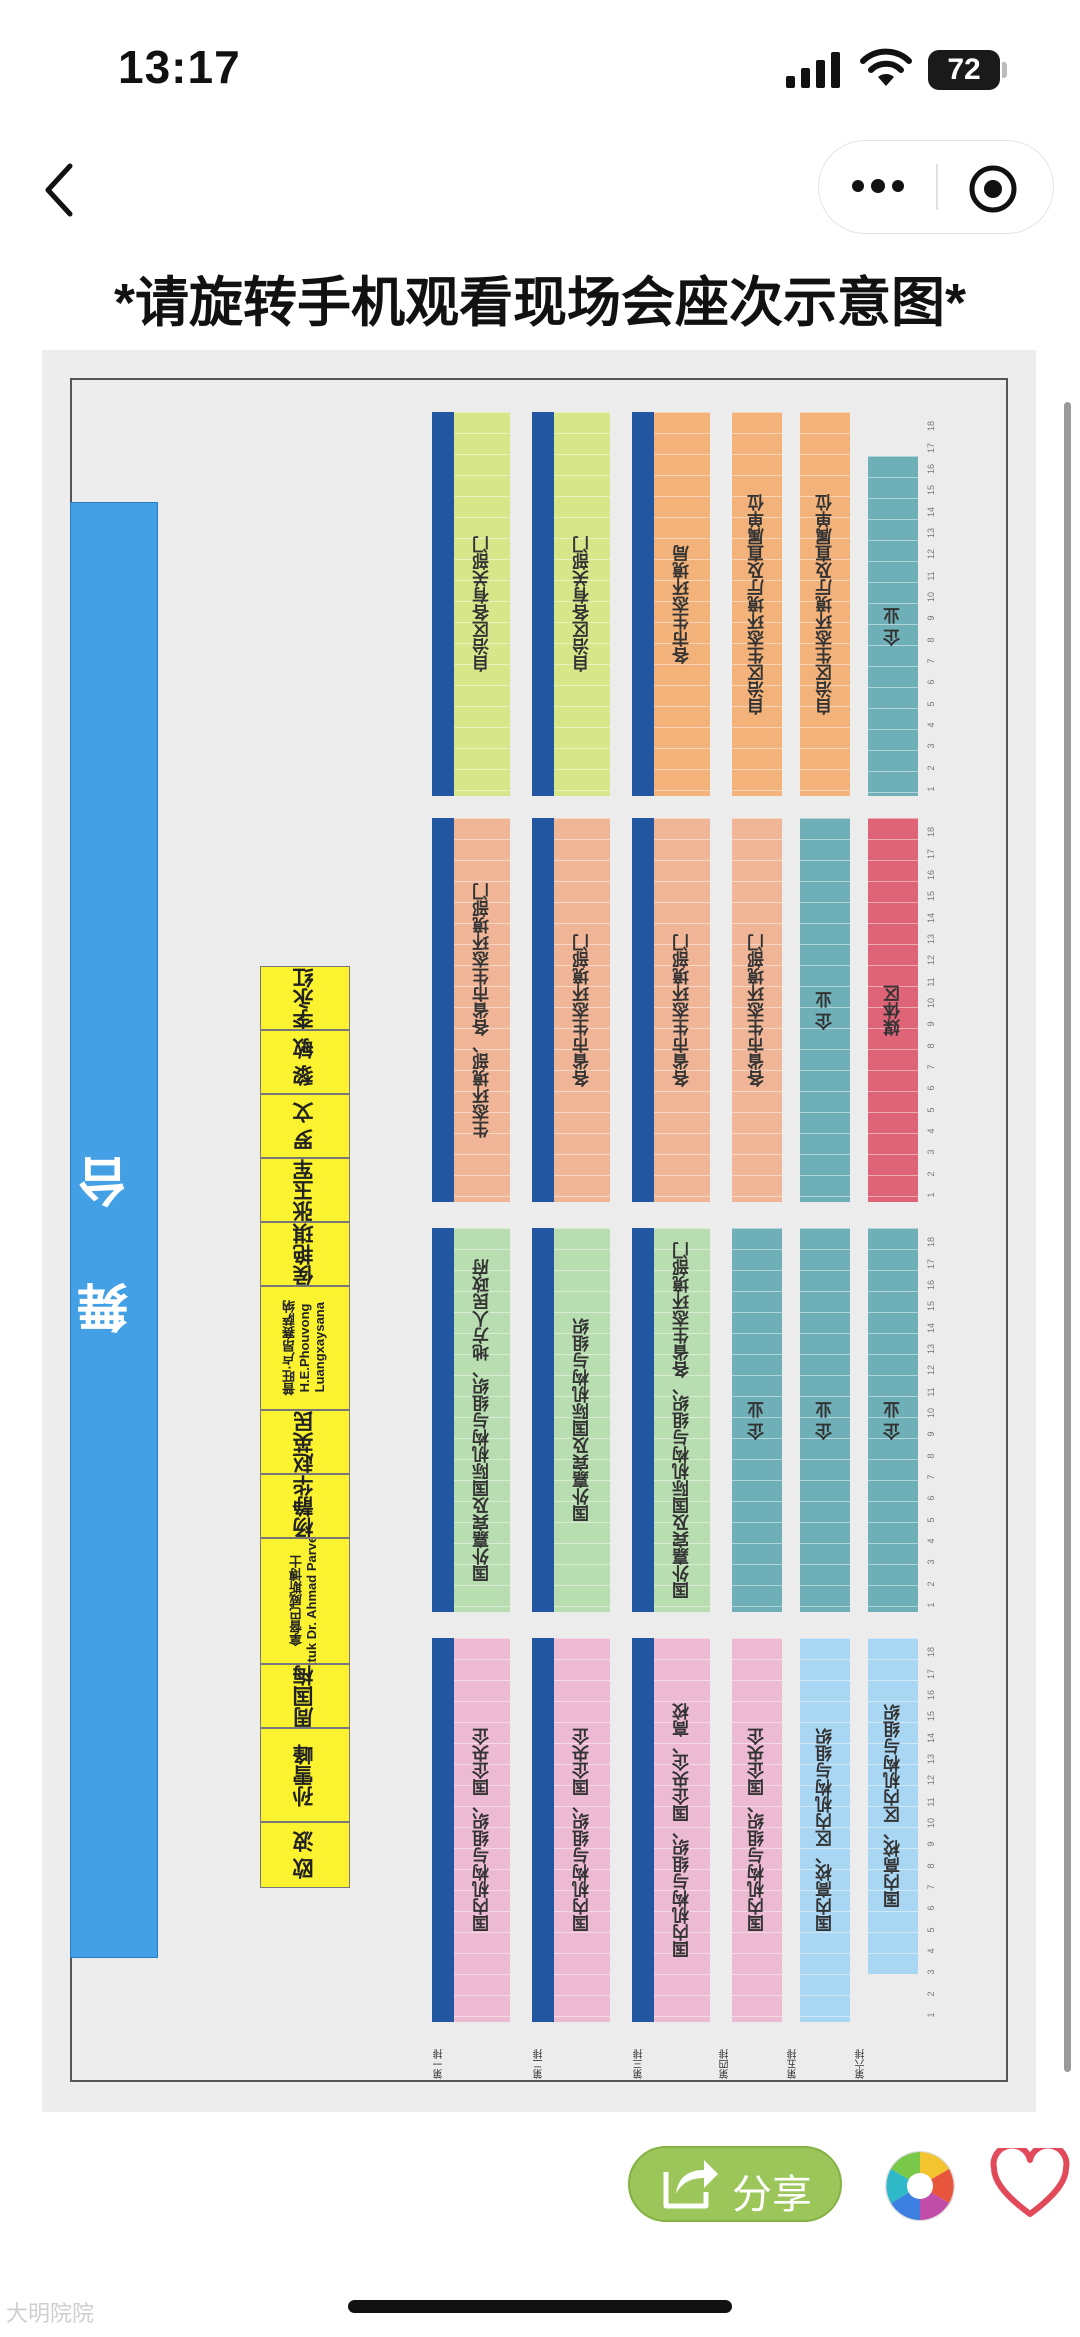 The width and height of the screenshot is (1080, 2337). I want to click on vip-seat: 欧 波, so click(305, 1855).